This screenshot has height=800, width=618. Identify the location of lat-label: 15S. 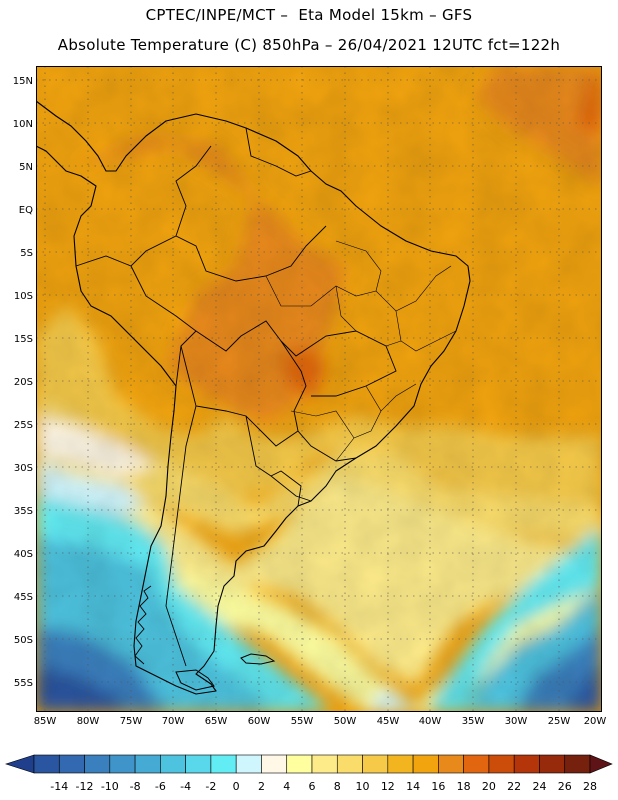
(23, 339).